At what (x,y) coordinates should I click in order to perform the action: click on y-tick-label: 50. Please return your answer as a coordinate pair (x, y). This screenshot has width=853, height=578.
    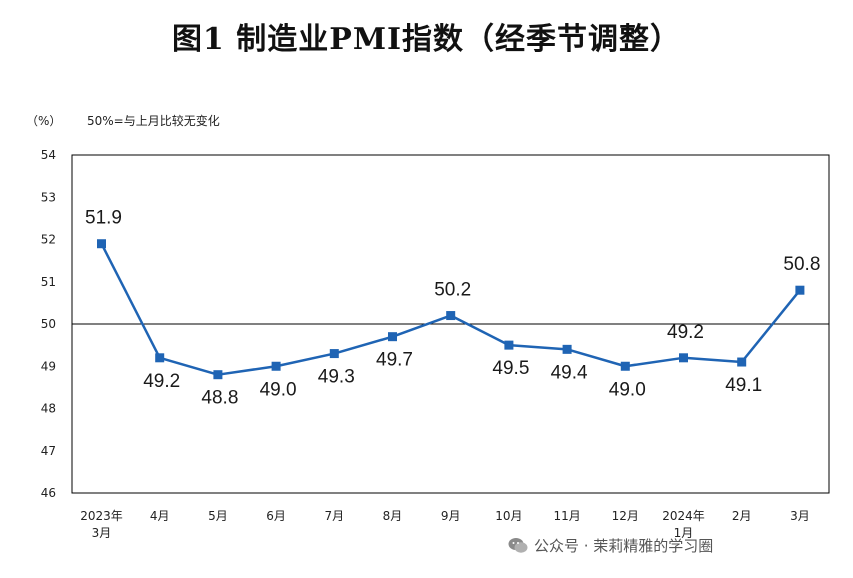
    Looking at the image, I should click on (48, 324).